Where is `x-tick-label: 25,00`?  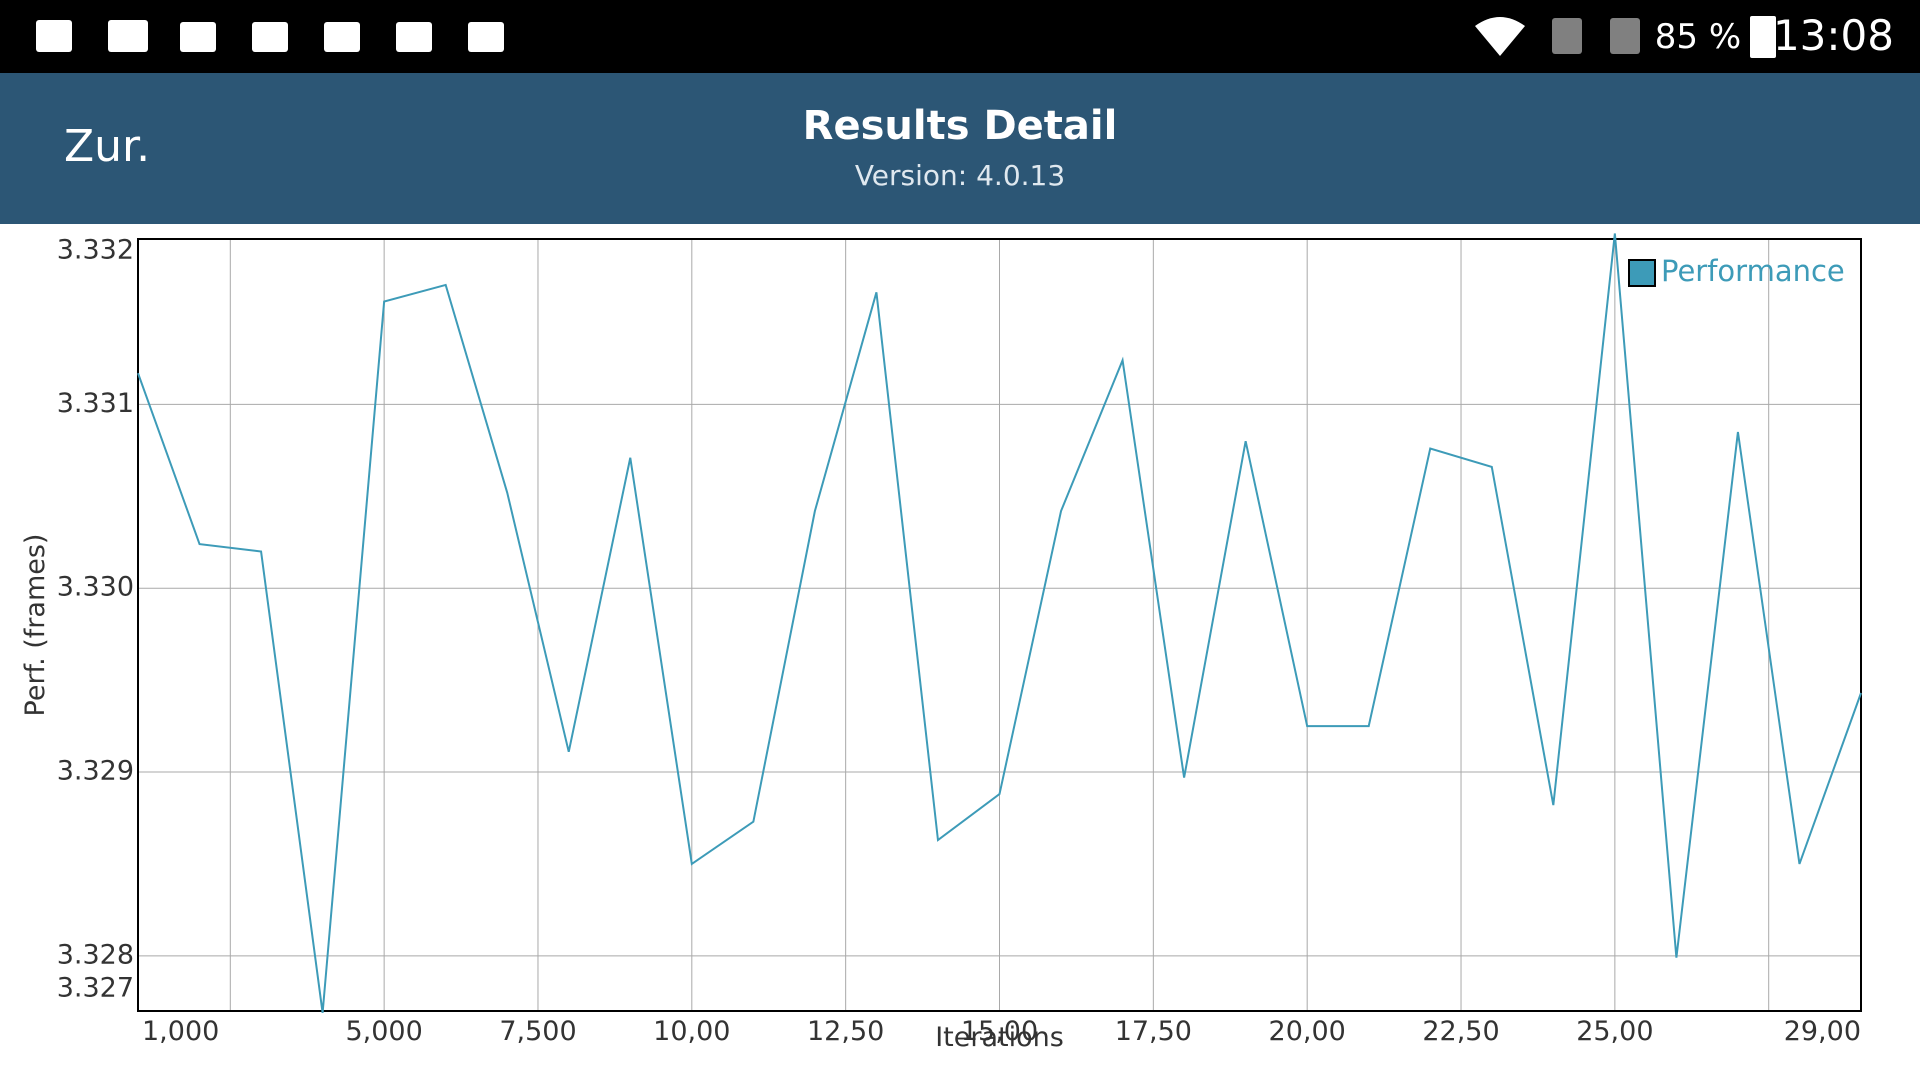
x-tick-label: 25,00 is located at coordinates (1614, 1031).